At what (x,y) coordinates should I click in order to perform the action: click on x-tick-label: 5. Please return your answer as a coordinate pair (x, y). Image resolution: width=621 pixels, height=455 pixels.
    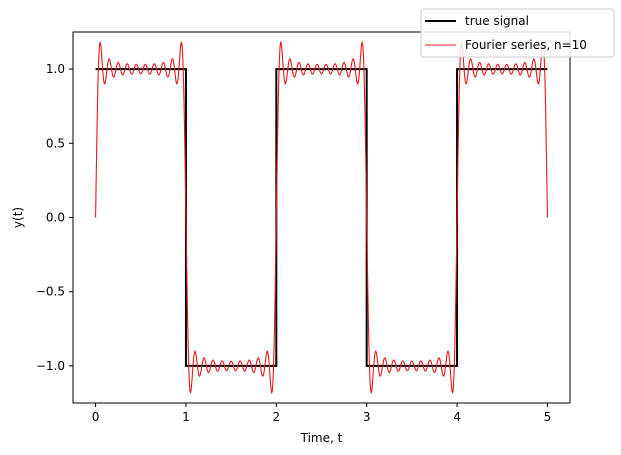
    Looking at the image, I should click on (548, 417).